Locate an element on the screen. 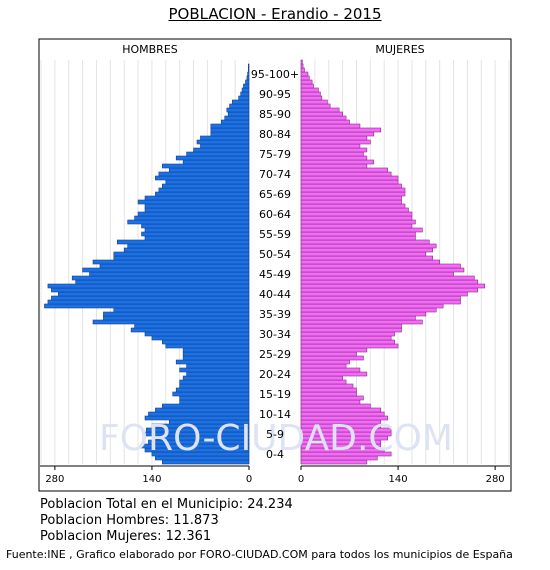 This screenshot has height=570, width=550. women-axis-tick-label: 0 is located at coordinates (301, 479).